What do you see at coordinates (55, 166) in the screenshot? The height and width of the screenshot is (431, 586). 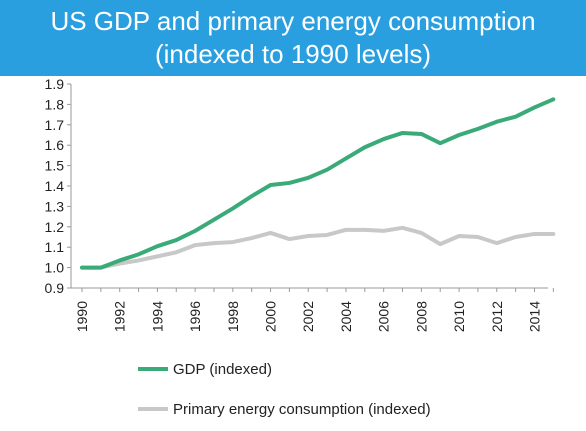 I see `y-tick-label: 1.5` at bounding box center [55, 166].